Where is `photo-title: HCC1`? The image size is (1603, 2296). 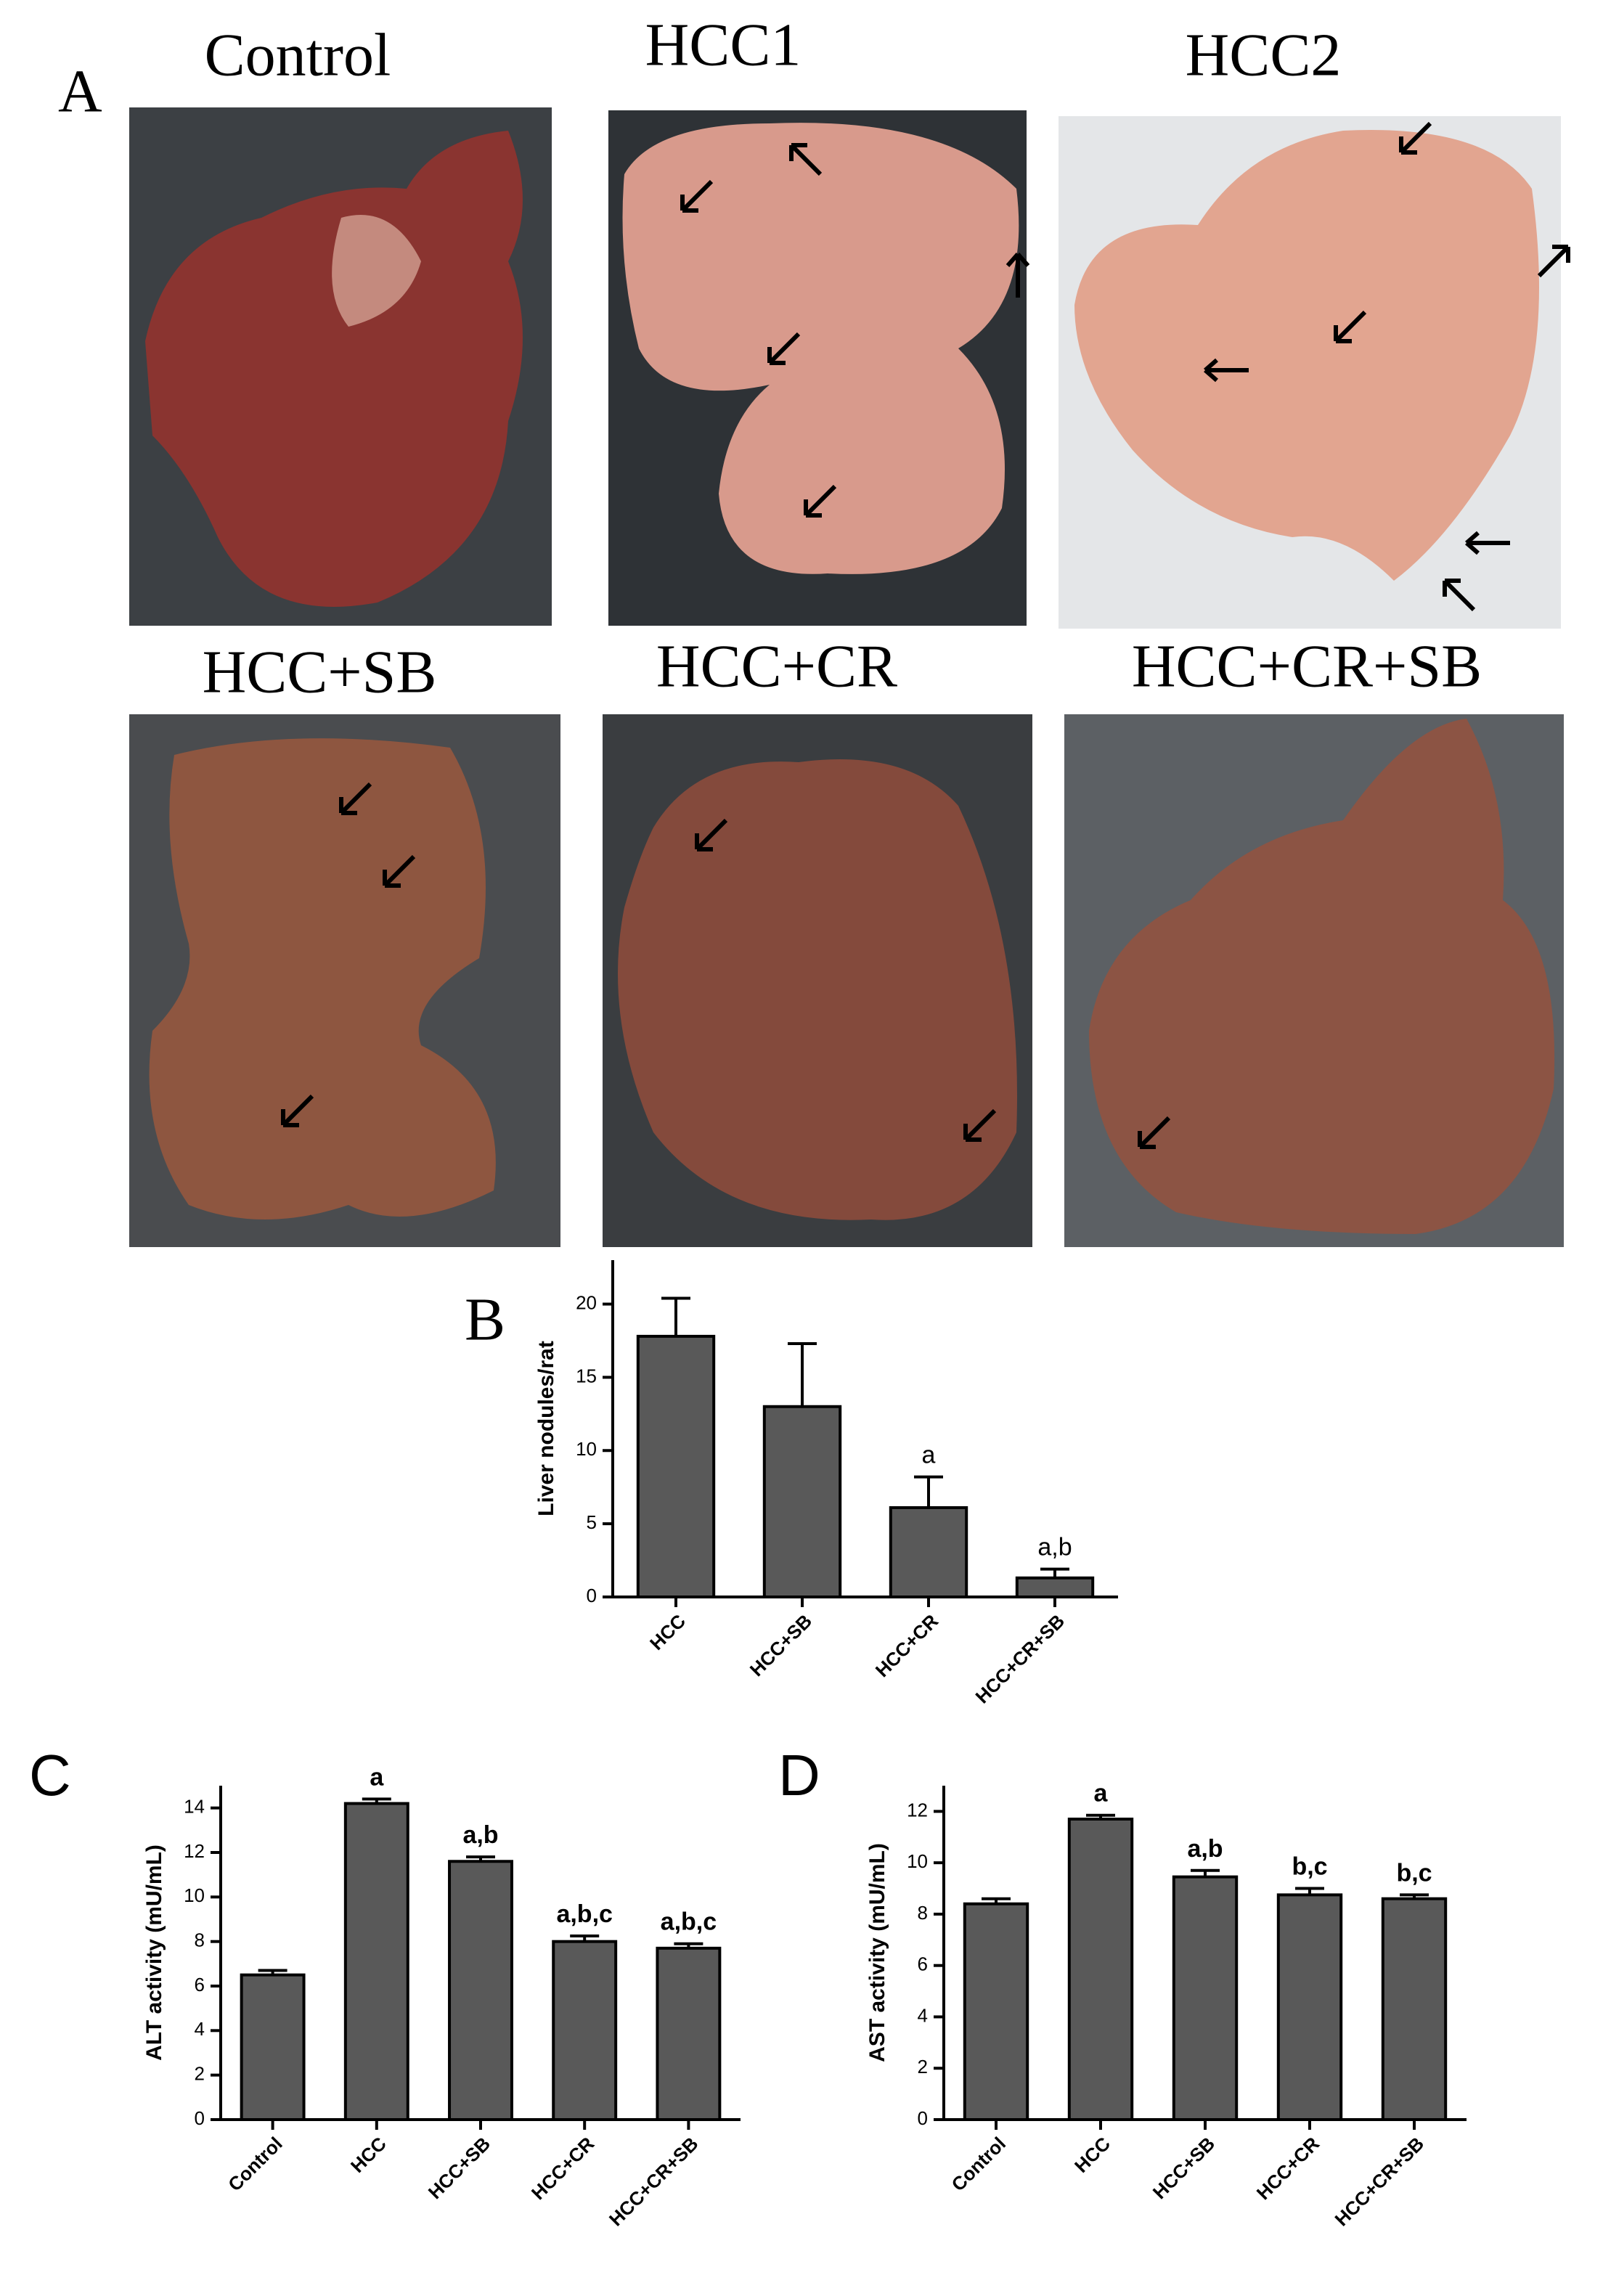
photo-title: HCC1 is located at coordinates (723, 44).